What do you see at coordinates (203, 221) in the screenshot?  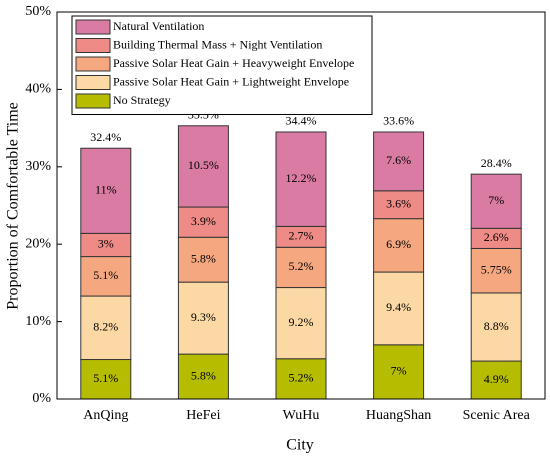 I see `value-label: 3.9%` at bounding box center [203, 221].